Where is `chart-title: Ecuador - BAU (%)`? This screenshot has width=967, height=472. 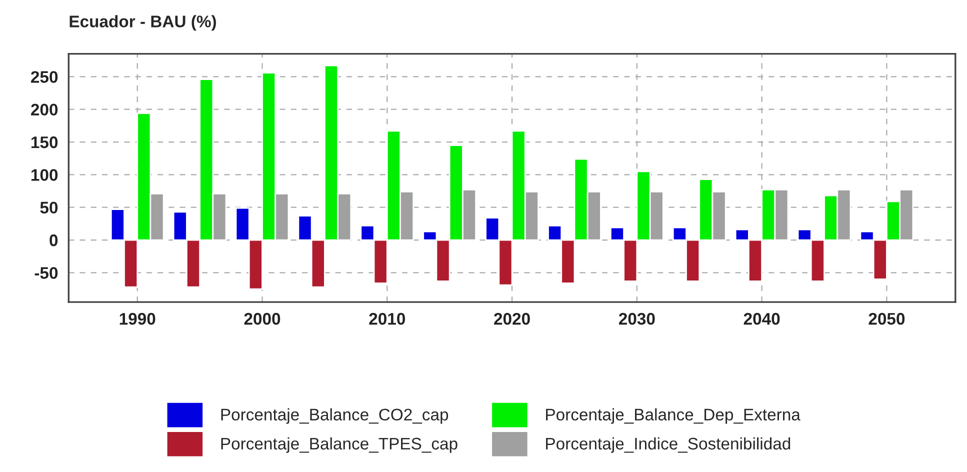
chart-title: Ecuador - BAU (%) is located at coordinates (143, 23).